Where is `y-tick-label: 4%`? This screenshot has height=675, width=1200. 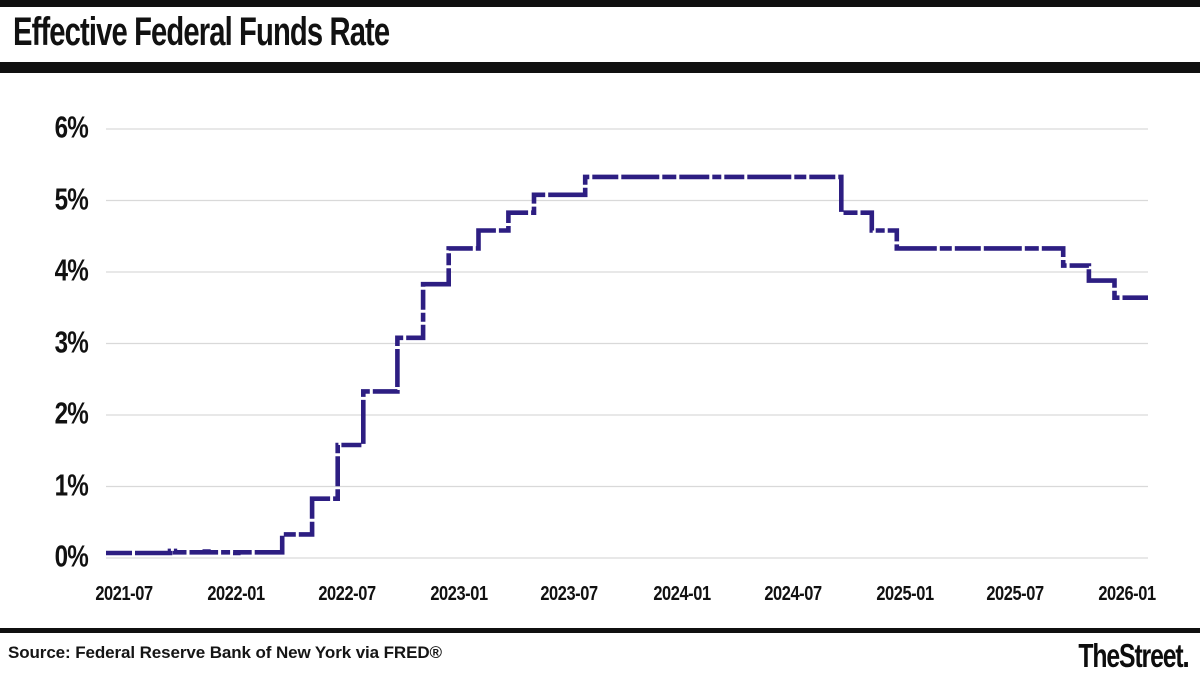 y-tick-label: 4% is located at coordinates (71, 270).